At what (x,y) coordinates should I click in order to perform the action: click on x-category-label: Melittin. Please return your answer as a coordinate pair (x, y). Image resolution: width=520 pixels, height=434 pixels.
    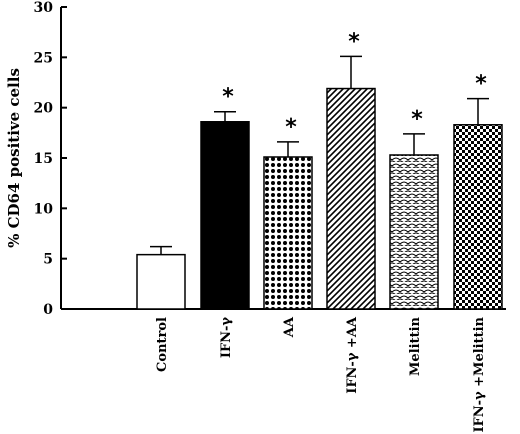
    Looking at the image, I should click on (415, 345).